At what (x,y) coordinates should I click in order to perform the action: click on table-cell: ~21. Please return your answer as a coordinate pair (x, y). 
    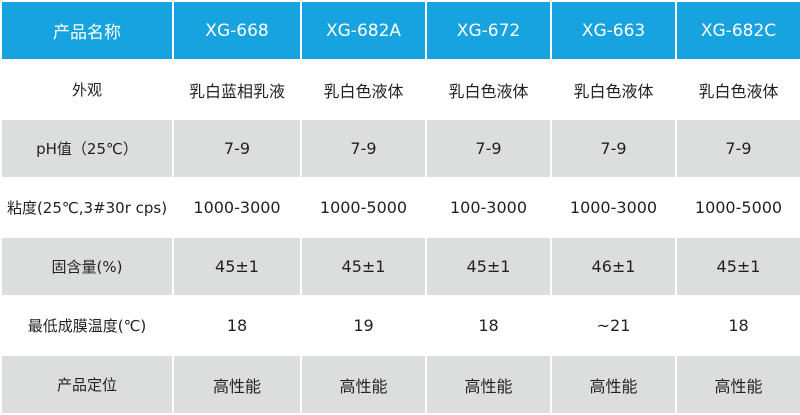
    Looking at the image, I should click on (613, 325).